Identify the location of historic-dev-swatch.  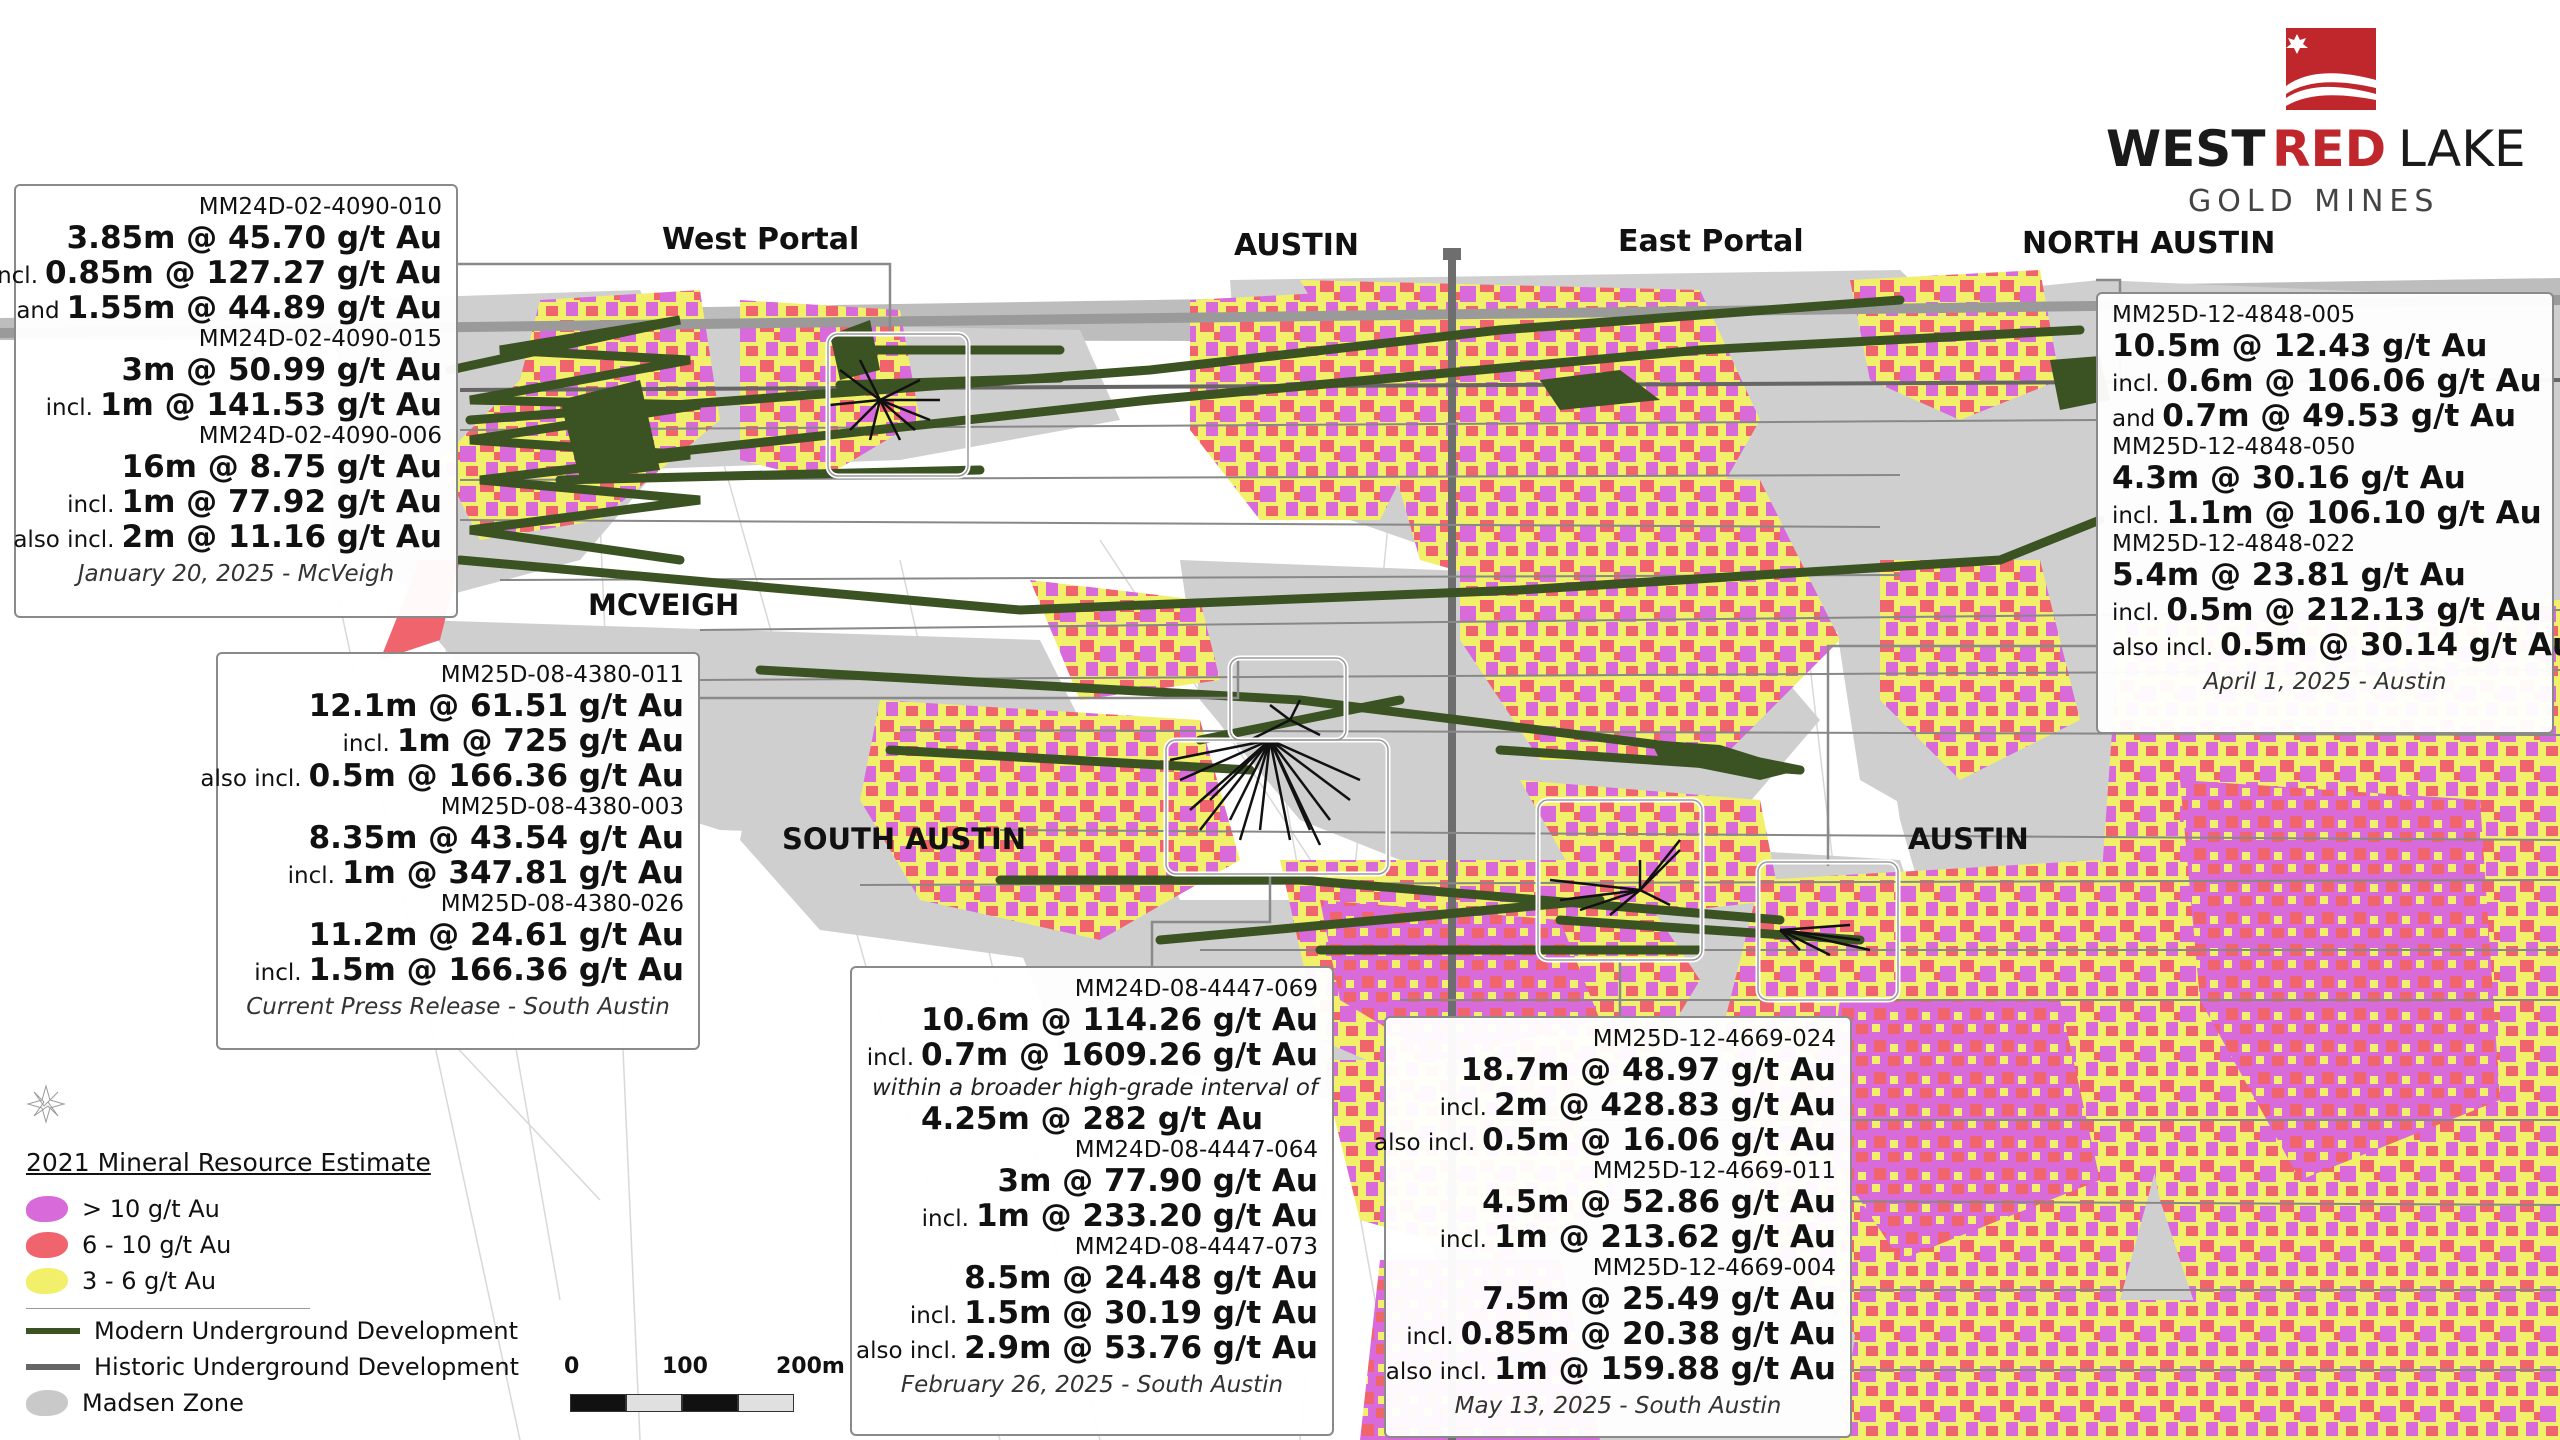
(53, 1367).